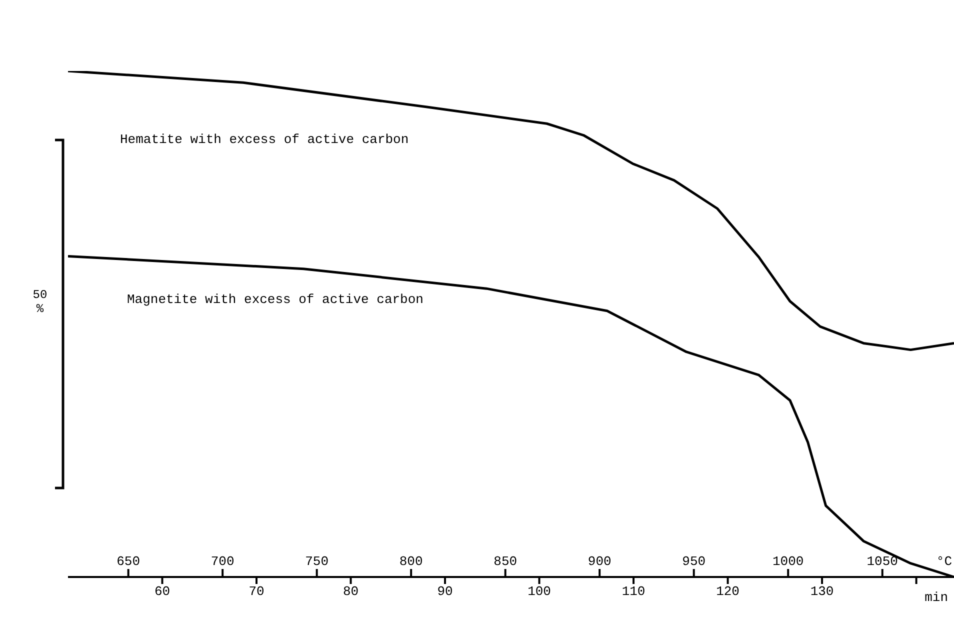  What do you see at coordinates (539, 592) in the screenshot?
I see `x-tick-label: 100` at bounding box center [539, 592].